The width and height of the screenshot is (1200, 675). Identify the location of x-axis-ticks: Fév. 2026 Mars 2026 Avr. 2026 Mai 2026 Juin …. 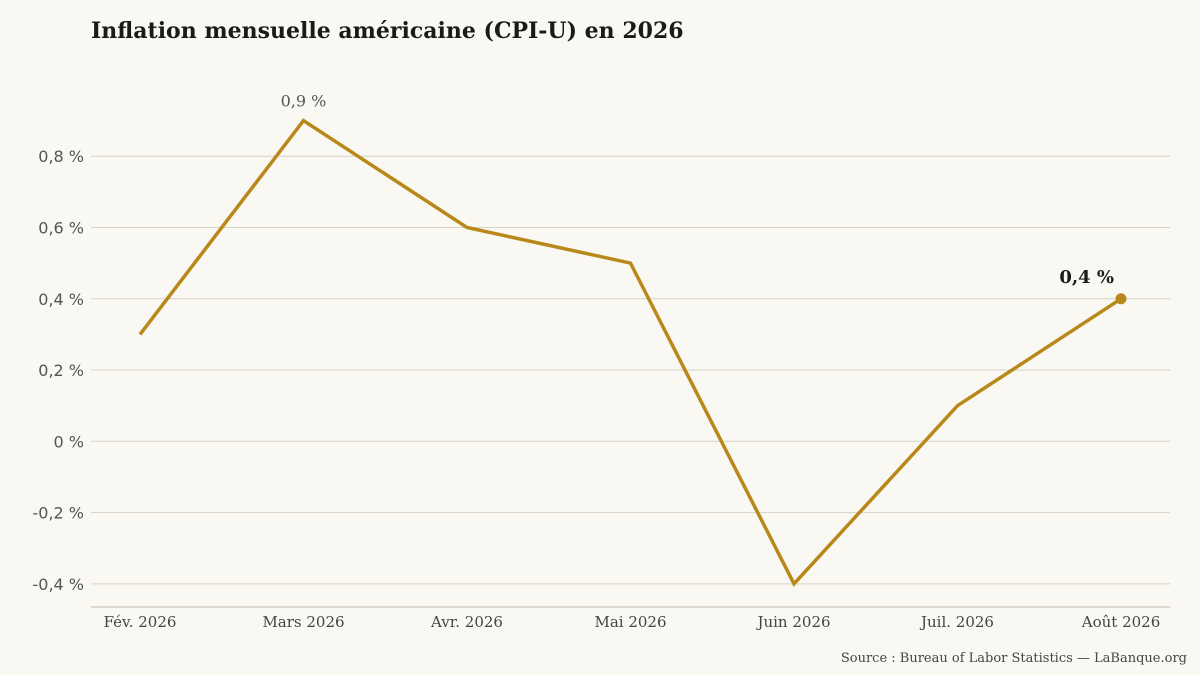
(632, 622).